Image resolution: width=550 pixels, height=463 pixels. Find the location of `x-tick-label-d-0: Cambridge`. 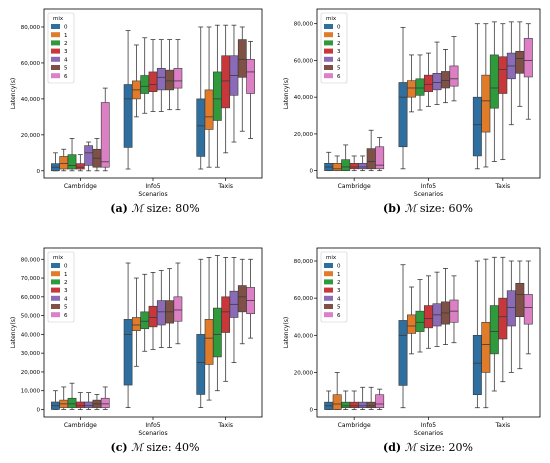

x-tick-label-d-0: Cambridge is located at coordinates (354, 425).